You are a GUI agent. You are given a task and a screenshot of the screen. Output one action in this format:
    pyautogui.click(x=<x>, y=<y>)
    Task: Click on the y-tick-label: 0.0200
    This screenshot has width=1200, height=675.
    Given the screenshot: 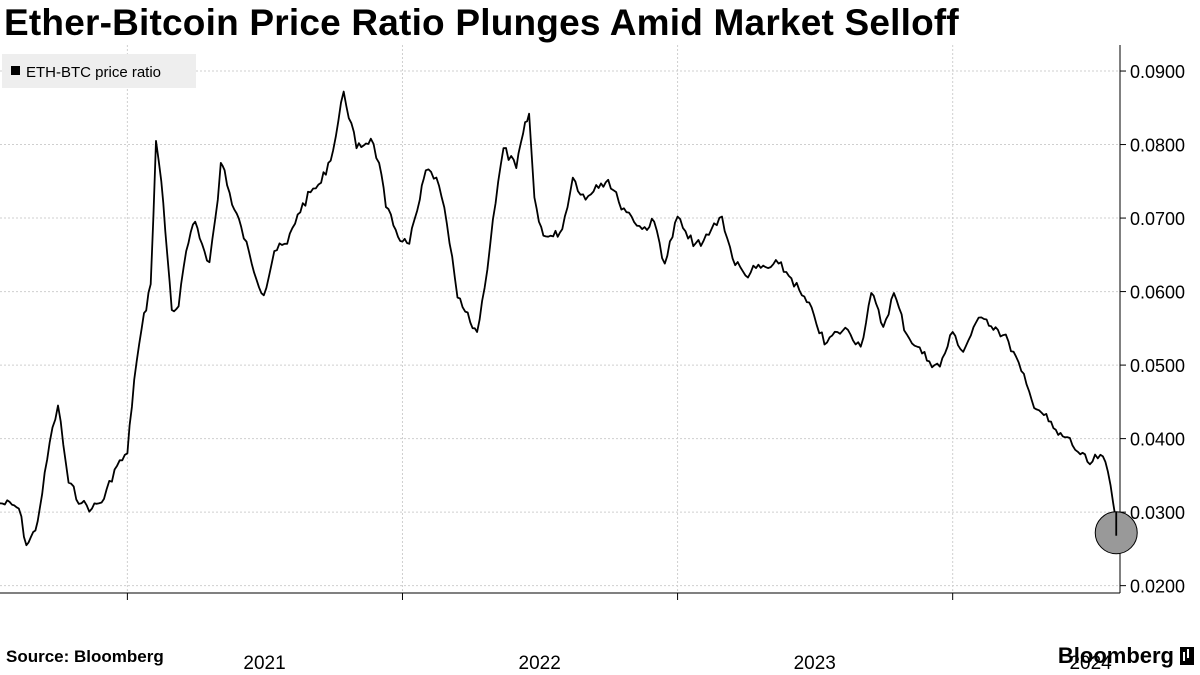 What is the action you would take?
    pyautogui.click(x=1157, y=587)
    